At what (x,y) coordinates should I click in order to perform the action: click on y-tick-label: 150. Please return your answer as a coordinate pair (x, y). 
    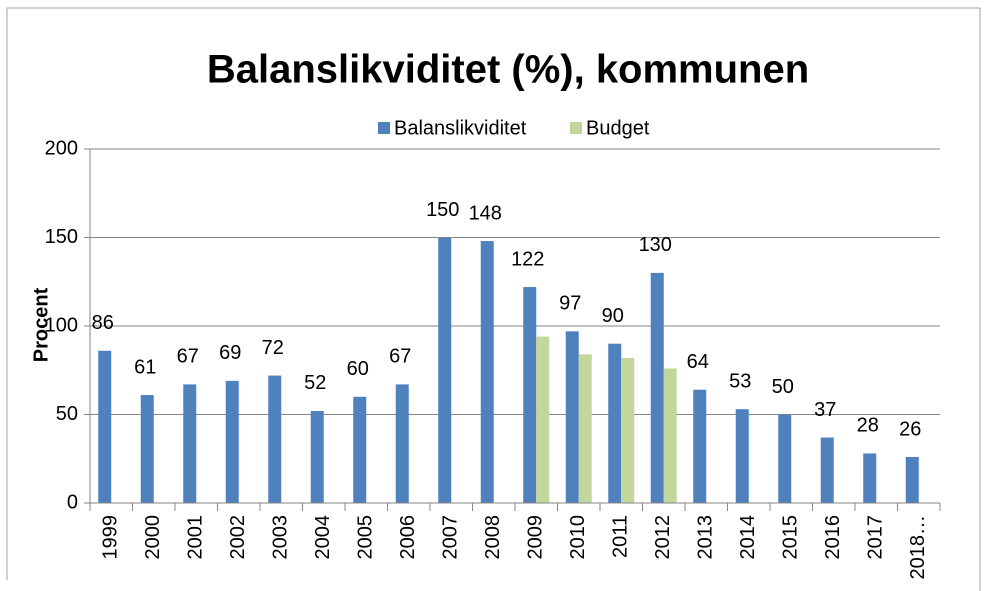
    Looking at the image, I should click on (61, 237).